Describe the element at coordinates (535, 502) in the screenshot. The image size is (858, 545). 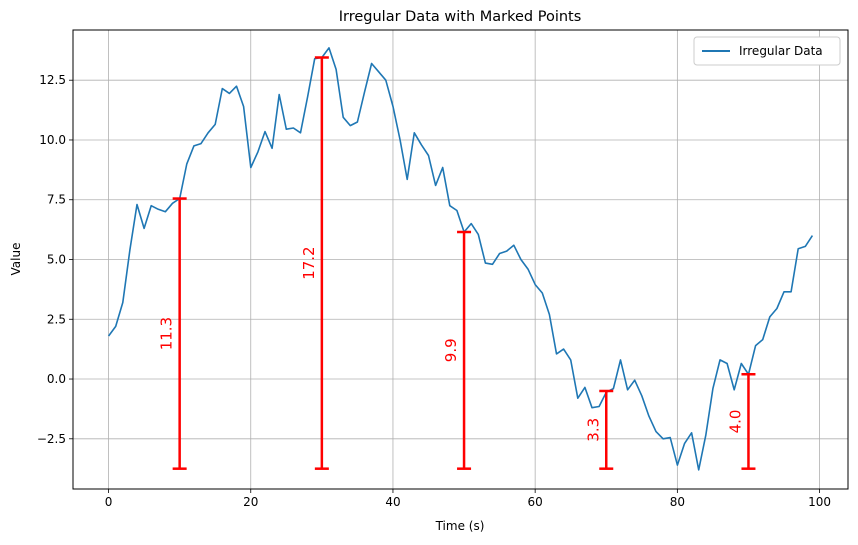
I see `x-tick-label: 60` at that location.